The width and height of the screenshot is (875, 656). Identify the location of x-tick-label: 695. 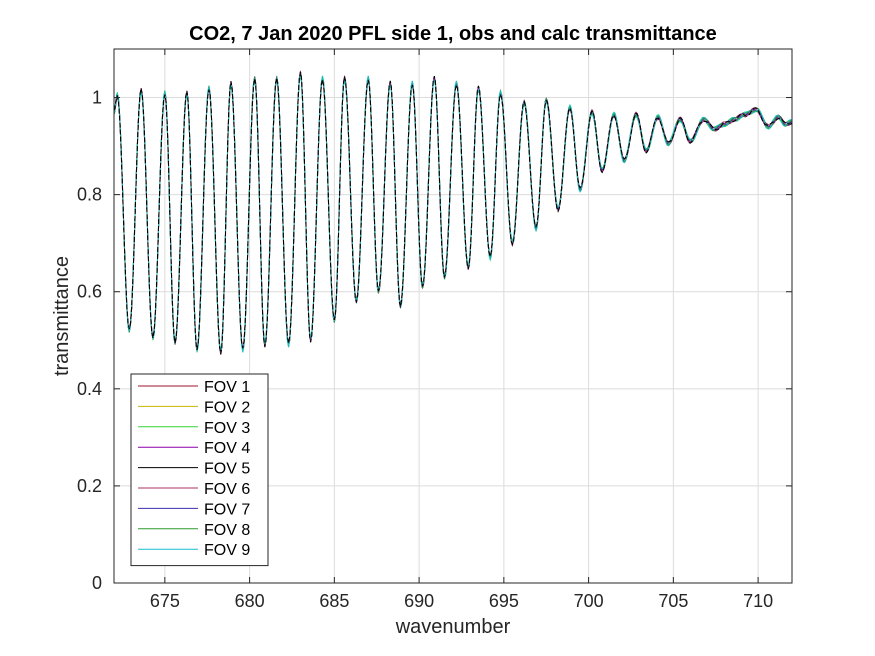
(504, 601).